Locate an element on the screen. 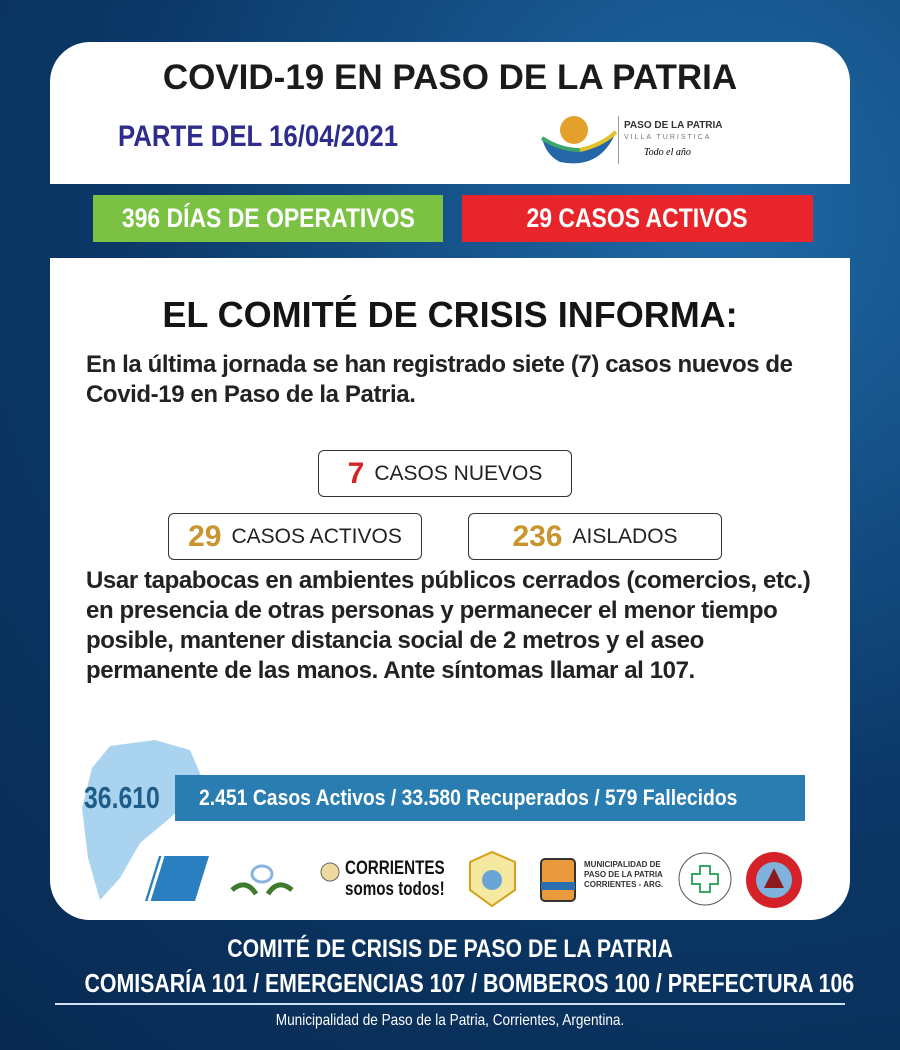 This screenshot has width=900, height=1050. corrientes-map-icon is located at coordinates (142, 820).